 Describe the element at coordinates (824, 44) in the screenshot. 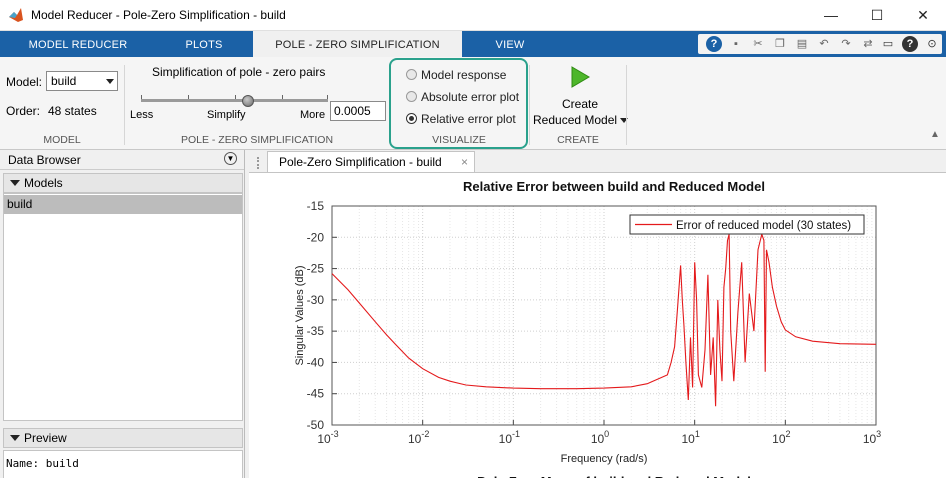

I see `undo-icon: ↶` at that location.